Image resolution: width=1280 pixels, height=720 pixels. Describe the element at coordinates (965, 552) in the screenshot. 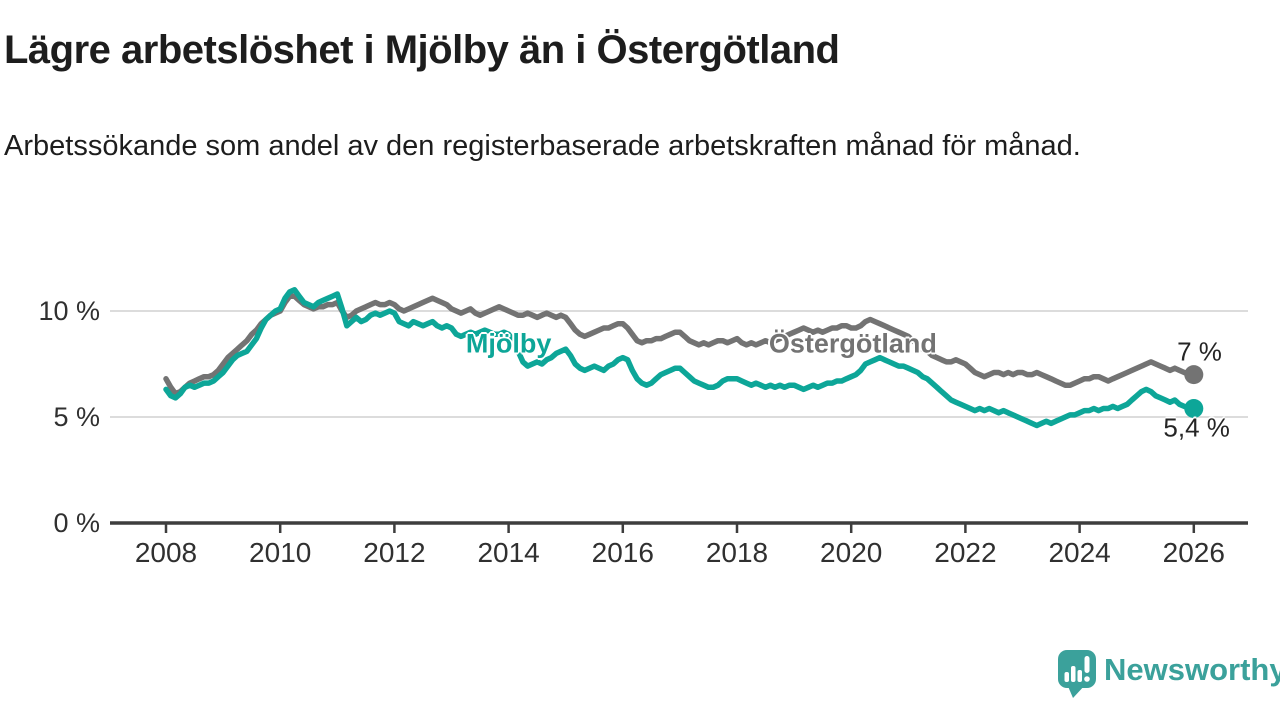

I see `x-tick-label: 2022` at that location.